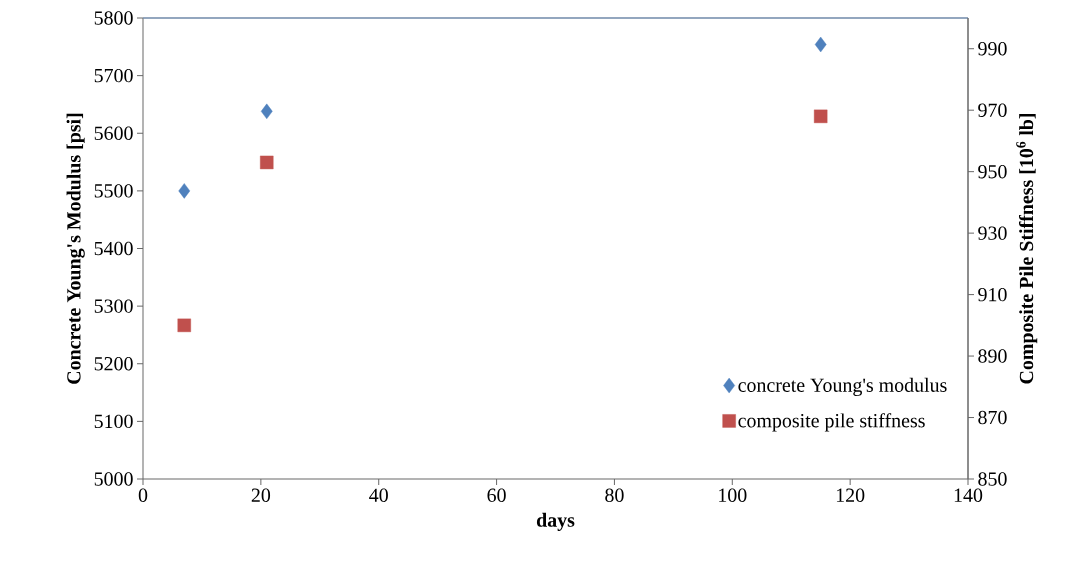 This screenshot has width=1088, height=571. Describe the element at coordinates (113, 364) in the screenshot. I see `y-tick-label: 5200` at that location.